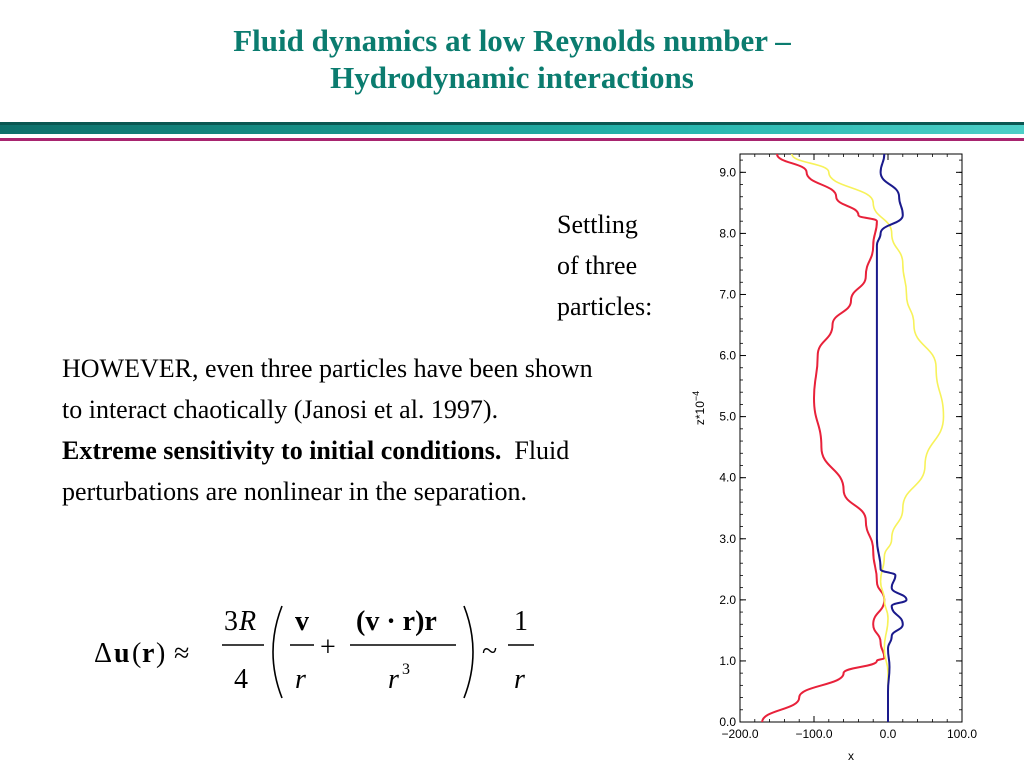 This screenshot has width=1024, height=768. I want to click on formula-approx: ≈, so click(181, 653).